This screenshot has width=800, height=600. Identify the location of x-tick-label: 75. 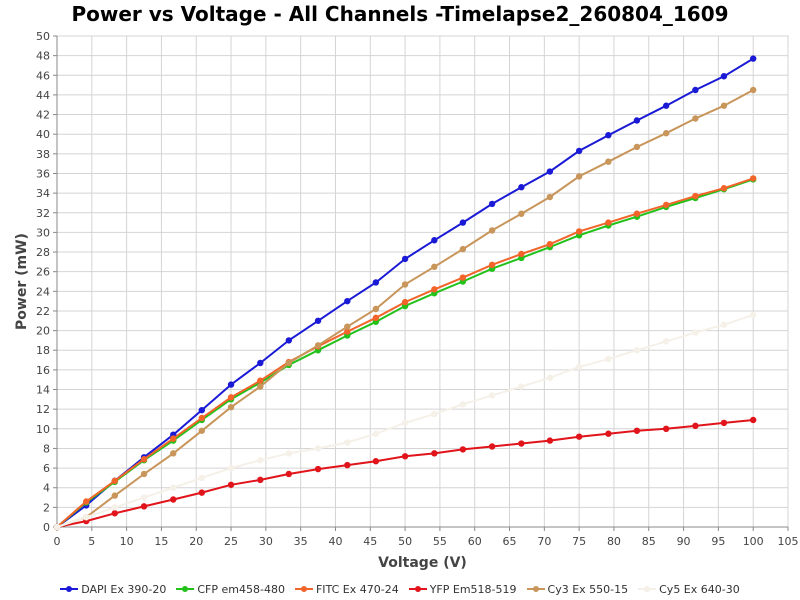
(579, 541).